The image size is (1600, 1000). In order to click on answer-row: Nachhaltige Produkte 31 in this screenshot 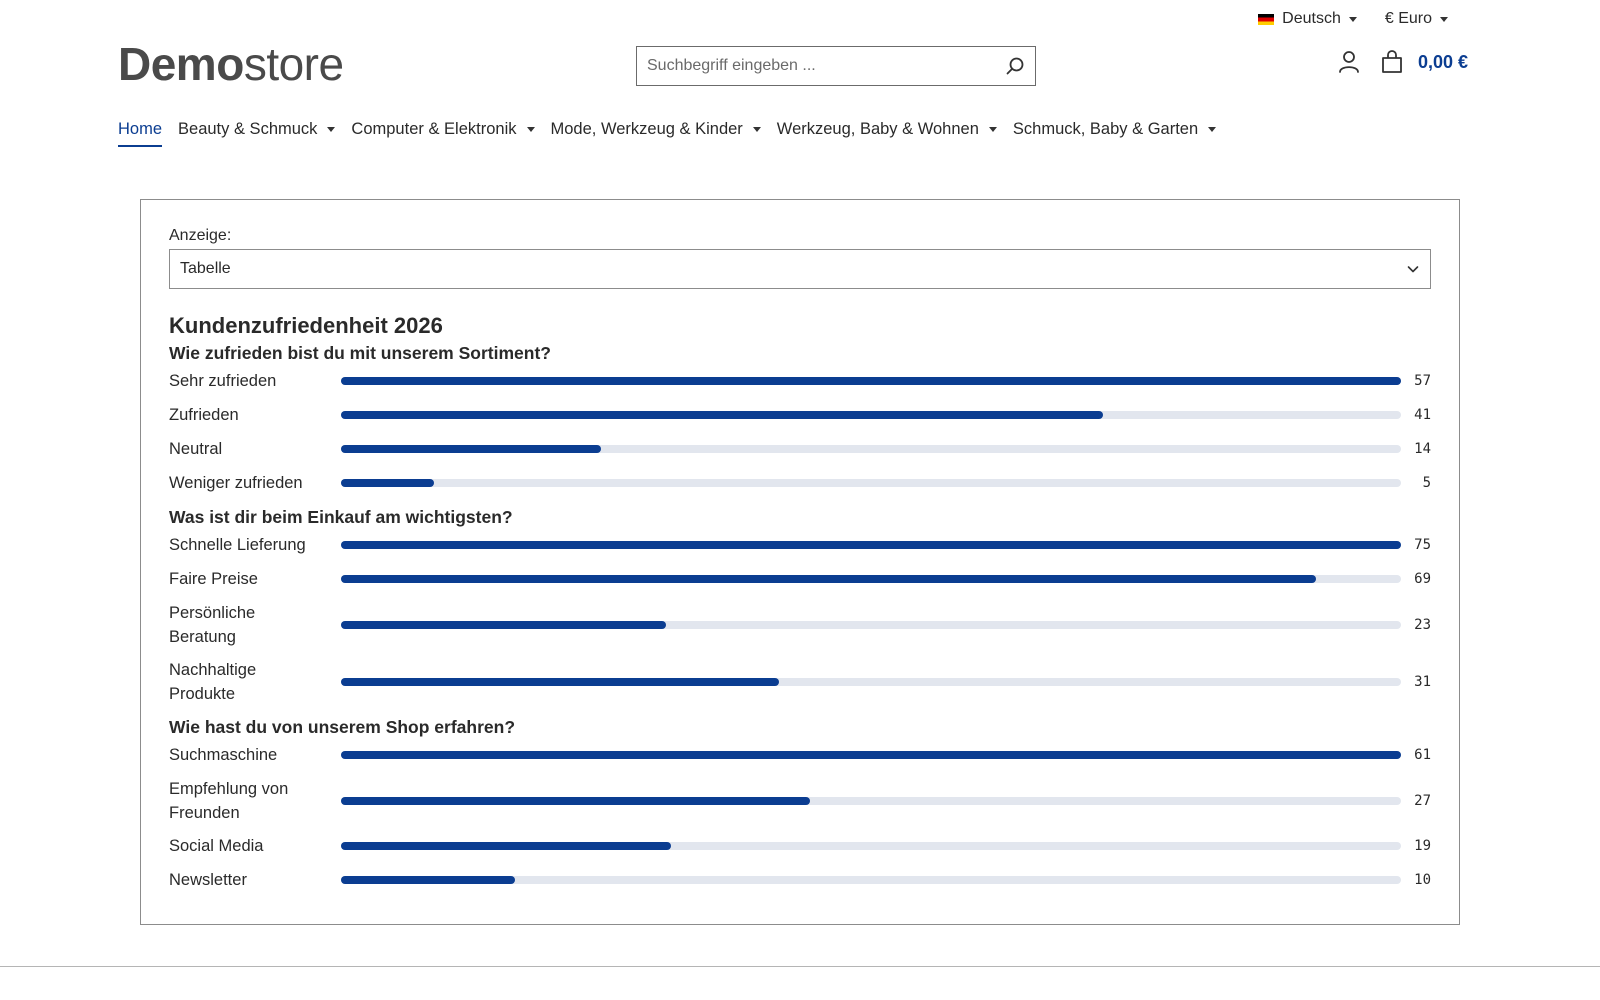, I will do `click(800, 681)`.